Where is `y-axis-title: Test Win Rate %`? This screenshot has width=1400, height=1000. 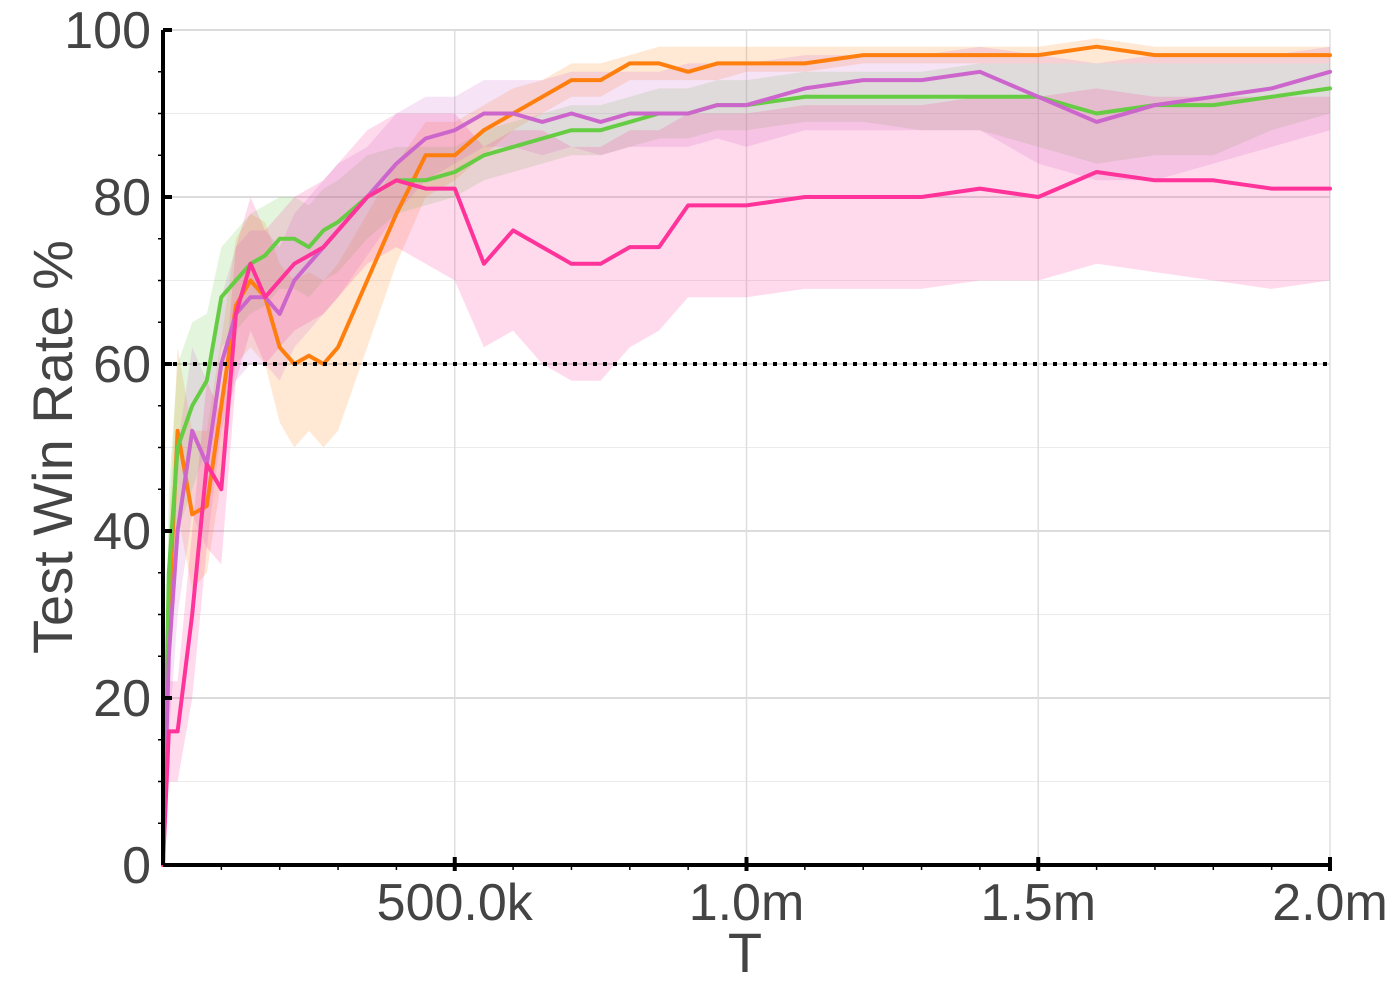
y-axis-title: Test Win Rate % is located at coordinates (52, 447).